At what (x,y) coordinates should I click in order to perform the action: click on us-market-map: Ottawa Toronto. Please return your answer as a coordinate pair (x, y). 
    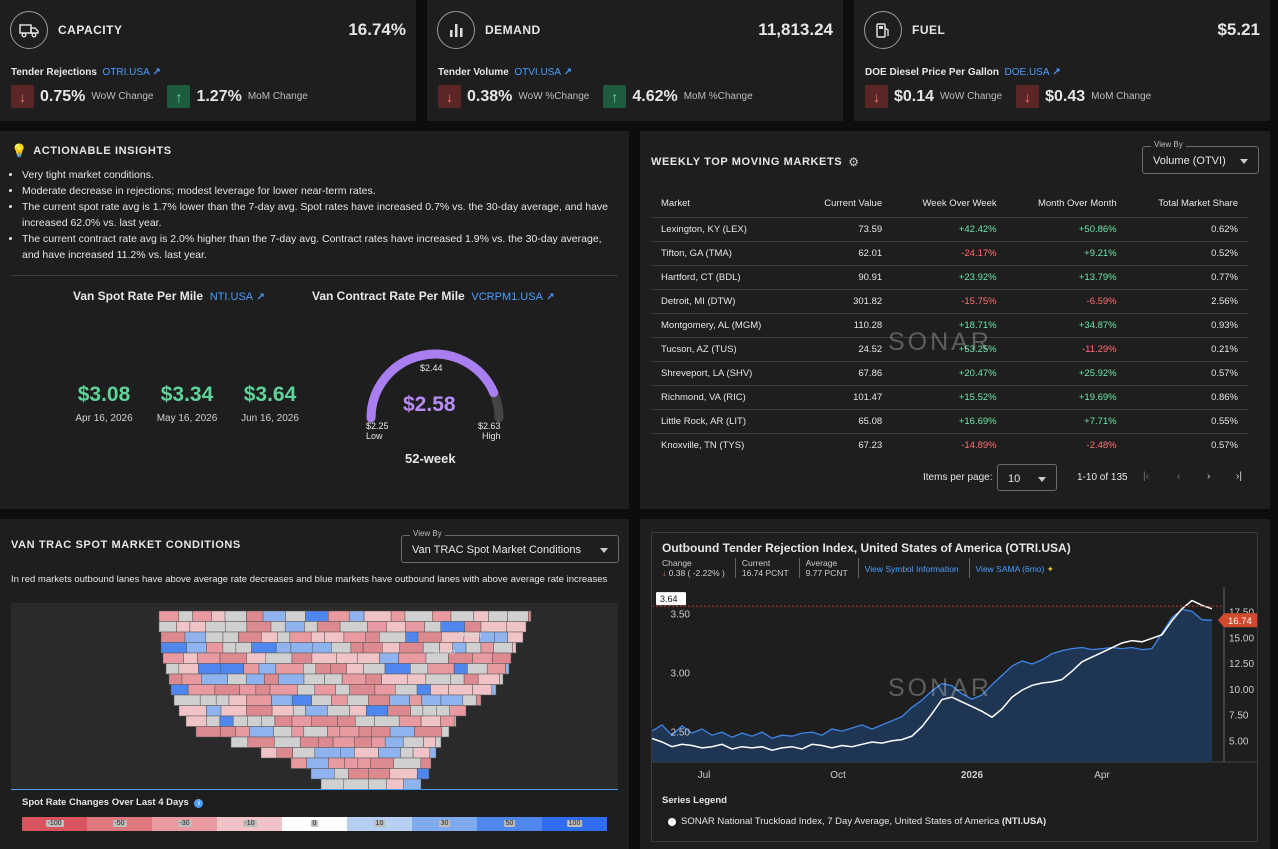
    Looking at the image, I should click on (314, 696).